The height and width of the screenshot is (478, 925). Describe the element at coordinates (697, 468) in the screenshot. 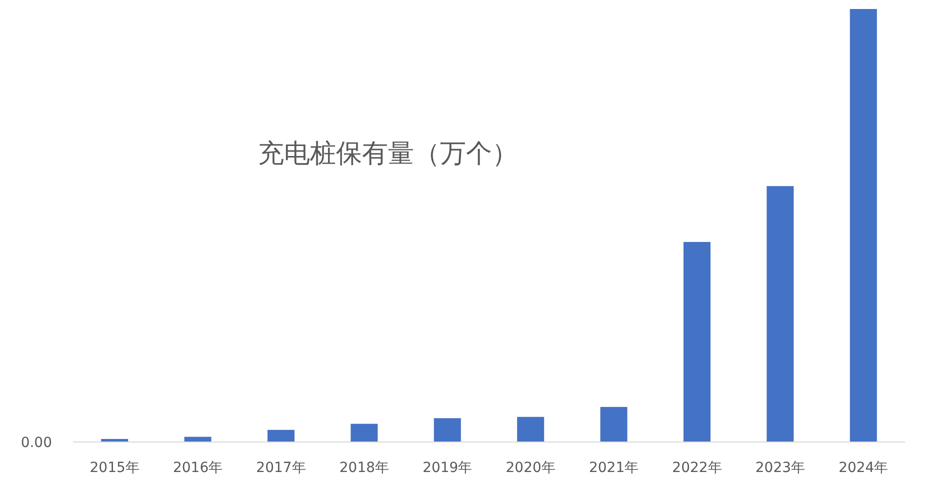

I see `x-tick-label: 2022年` at that location.